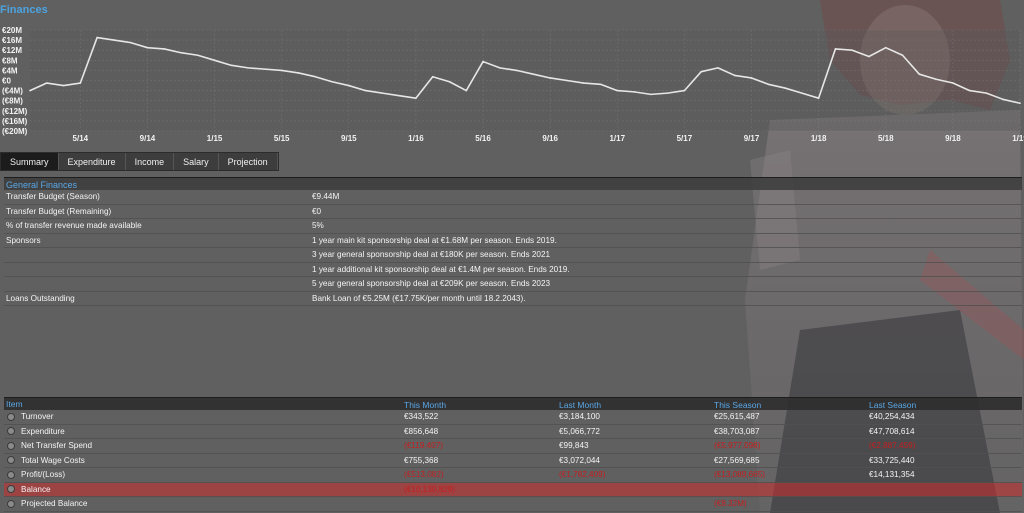 The image size is (1024, 513). What do you see at coordinates (248, 161) in the screenshot?
I see `tab-projection: Projection` at bounding box center [248, 161].